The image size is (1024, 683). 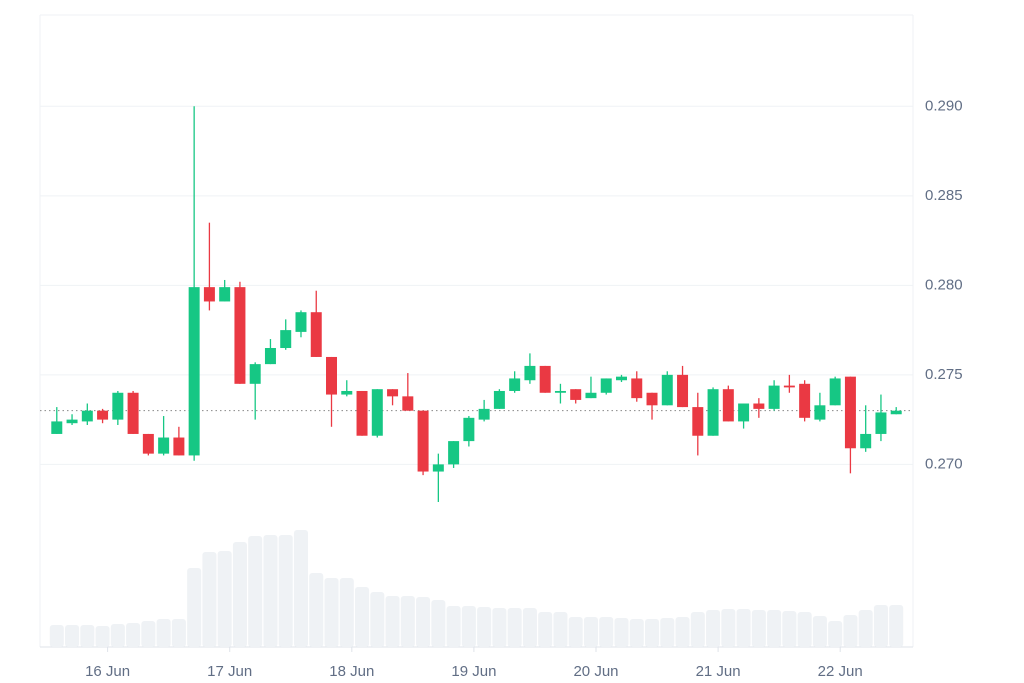 What do you see at coordinates (595, 671) in the screenshot?
I see `x-tick-label: 20 Jun` at bounding box center [595, 671].